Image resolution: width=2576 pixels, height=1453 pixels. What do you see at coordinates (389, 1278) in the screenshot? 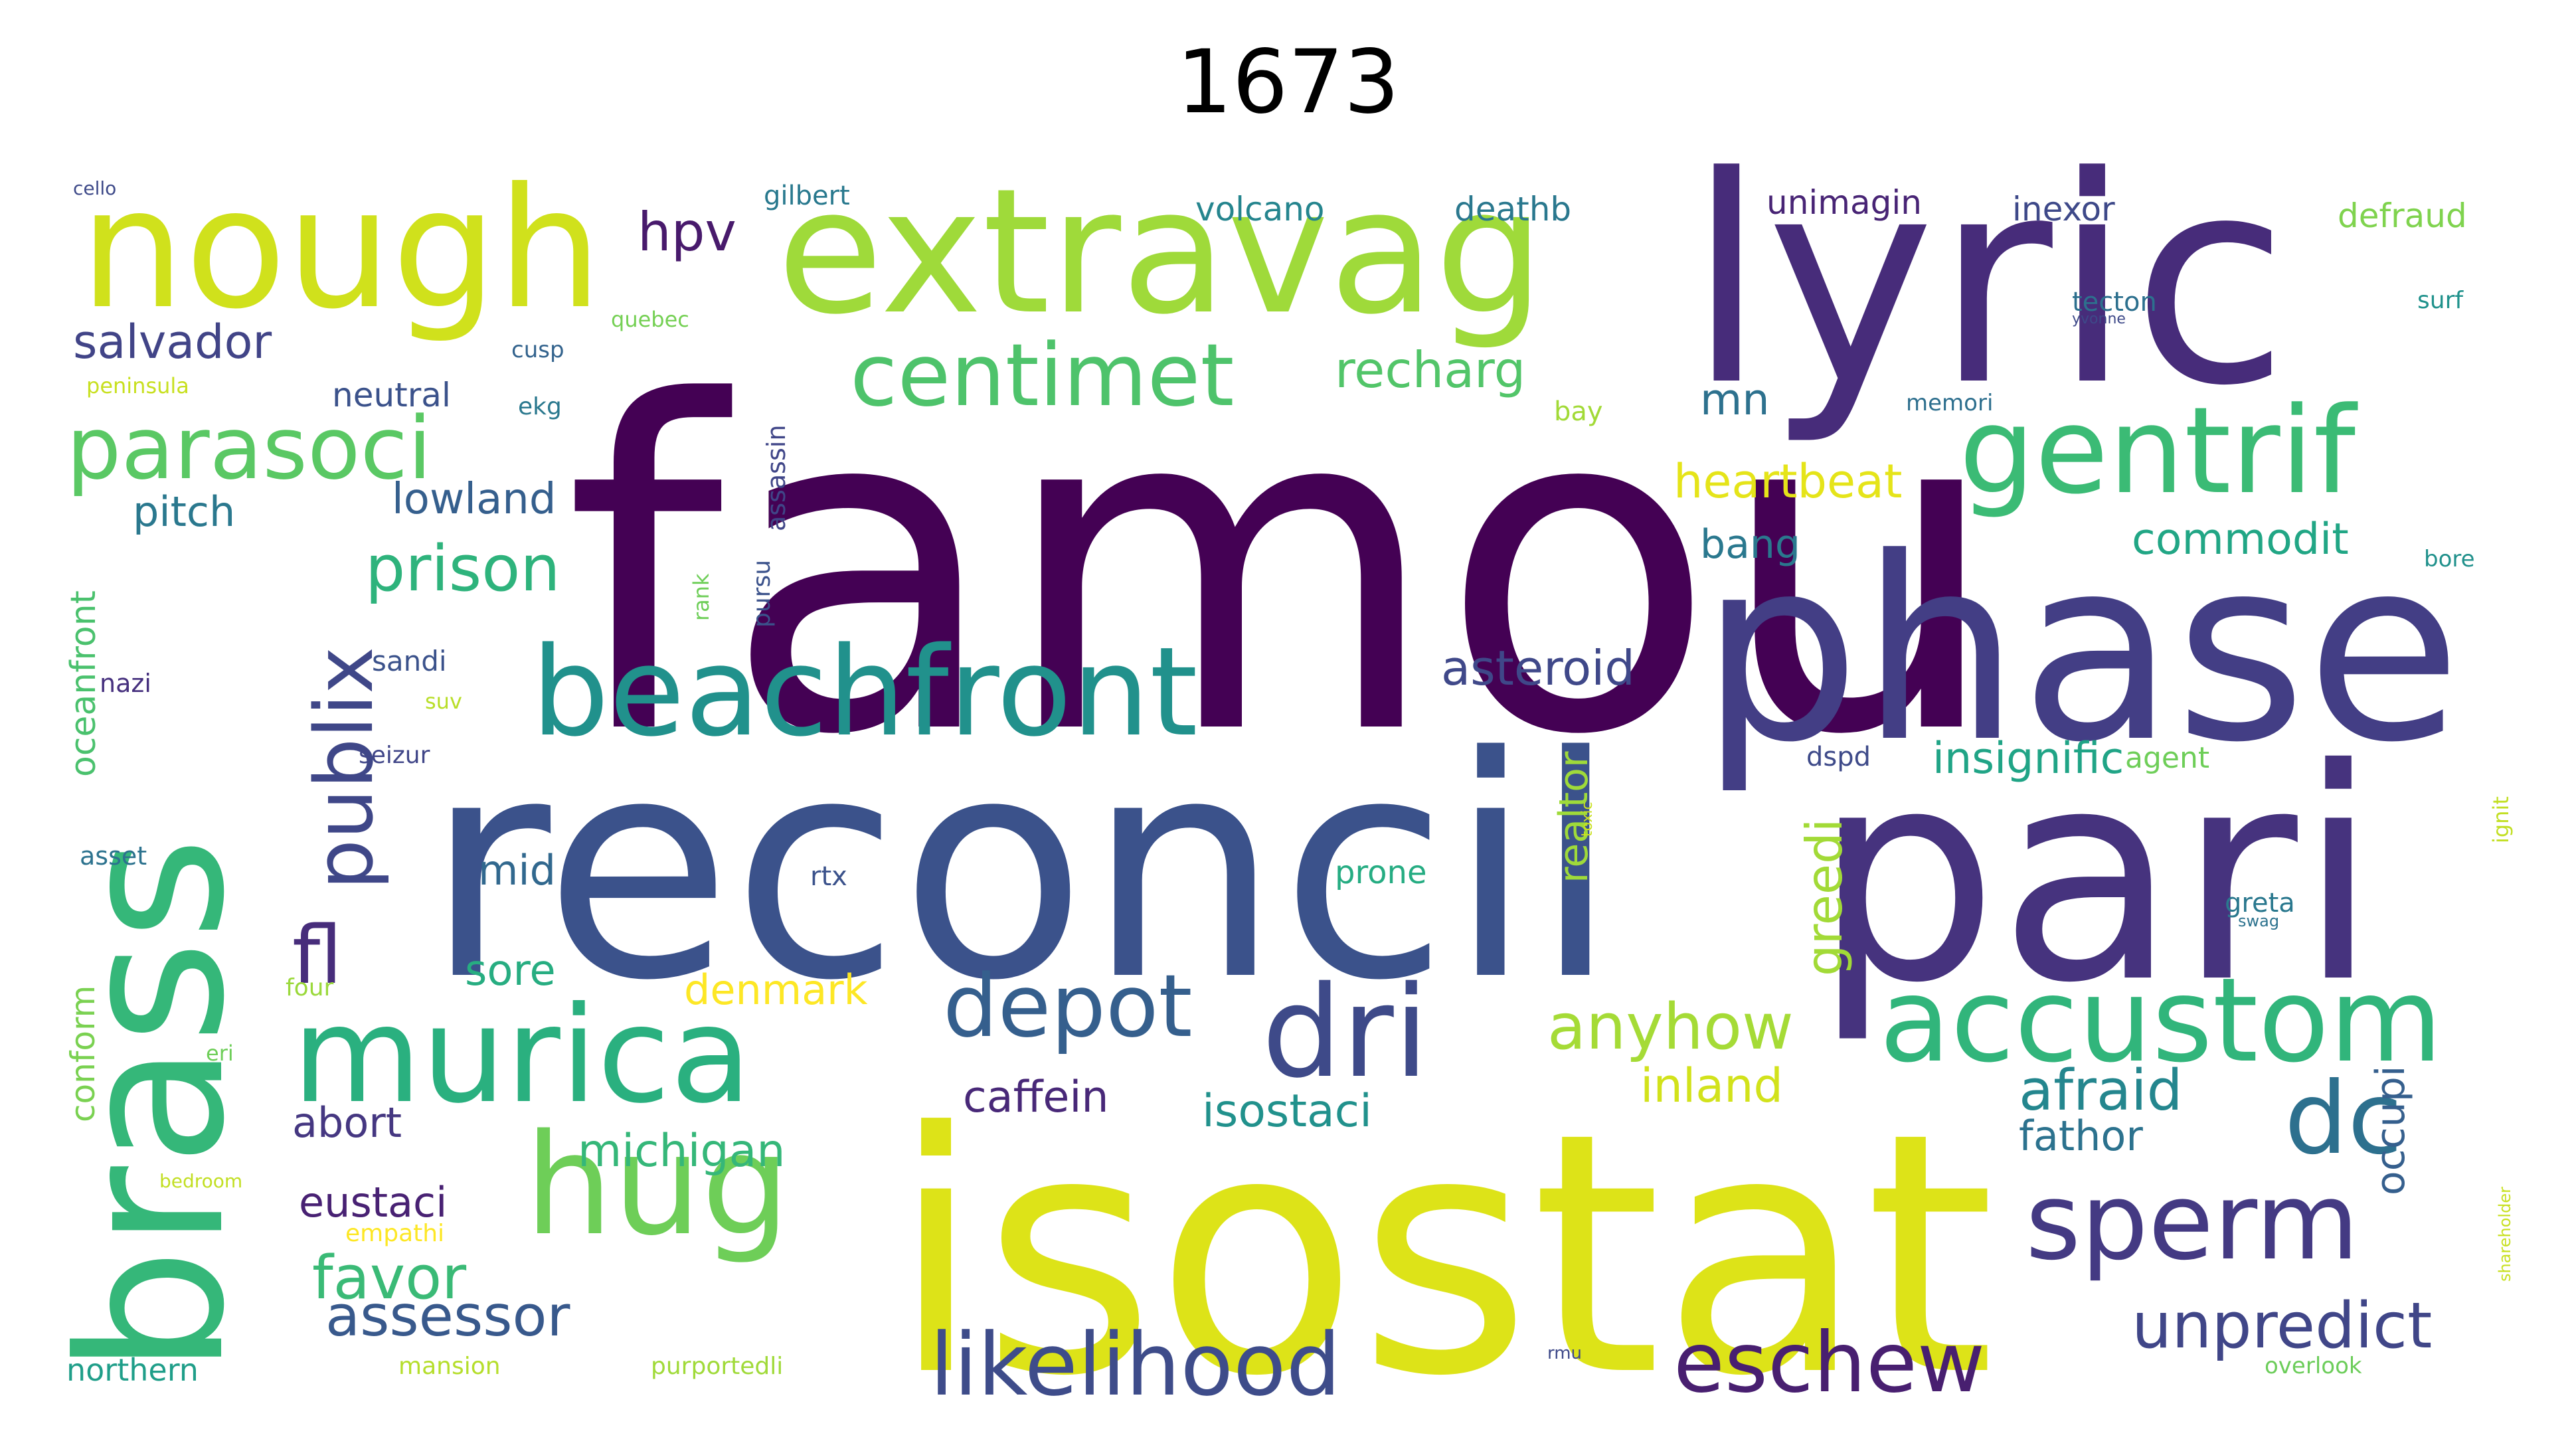
I see `word-favor: favor` at bounding box center [389, 1278].